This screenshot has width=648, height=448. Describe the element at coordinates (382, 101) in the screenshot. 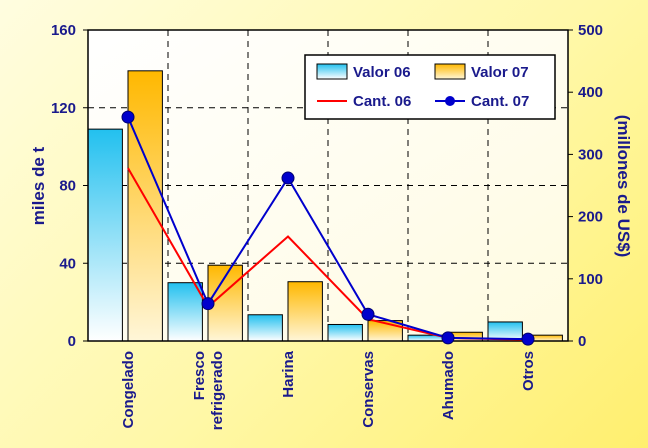

I see `legend-label-line-0: Cant. 06` at that location.